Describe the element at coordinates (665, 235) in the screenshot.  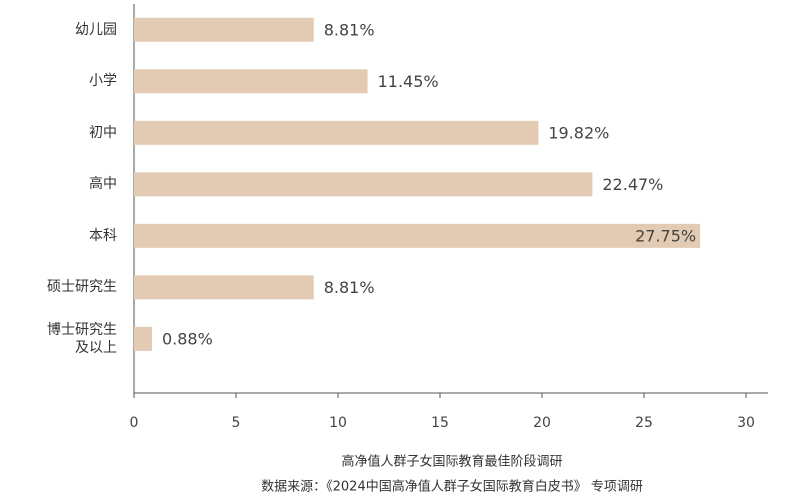
I see `value-label: 27.75%` at that location.